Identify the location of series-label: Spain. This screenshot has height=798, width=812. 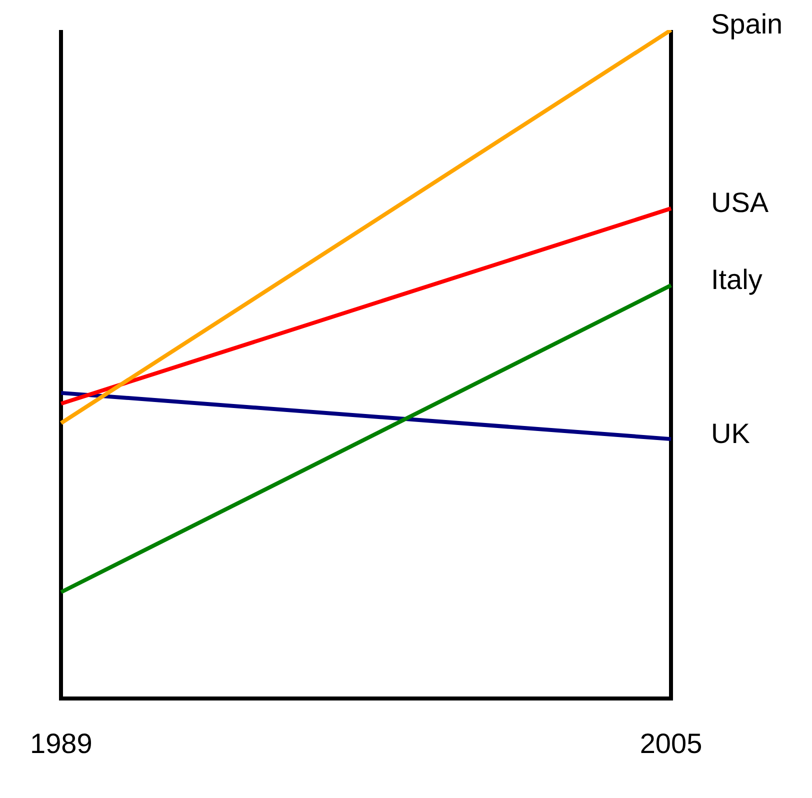
(747, 24).